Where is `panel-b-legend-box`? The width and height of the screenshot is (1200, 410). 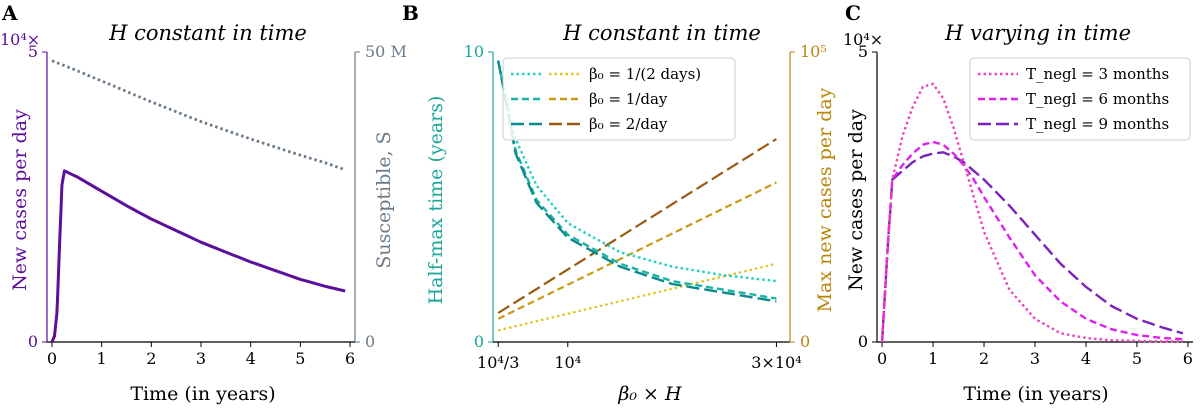
panel-b-legend-box is located at coordinates (619, 99).